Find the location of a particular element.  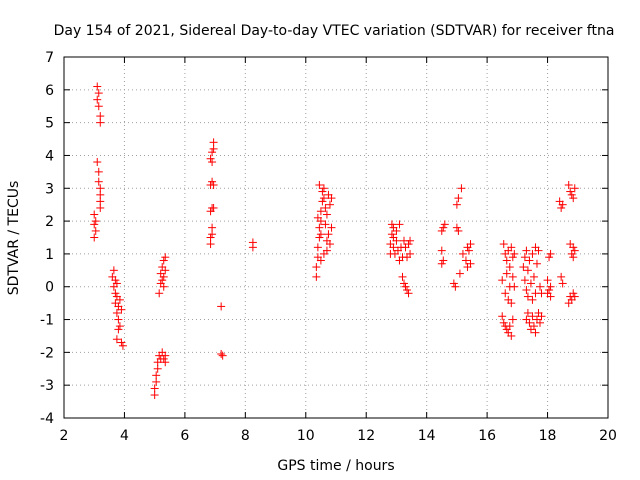

x-tick-label: 10 is located at coordinates (306, 436).